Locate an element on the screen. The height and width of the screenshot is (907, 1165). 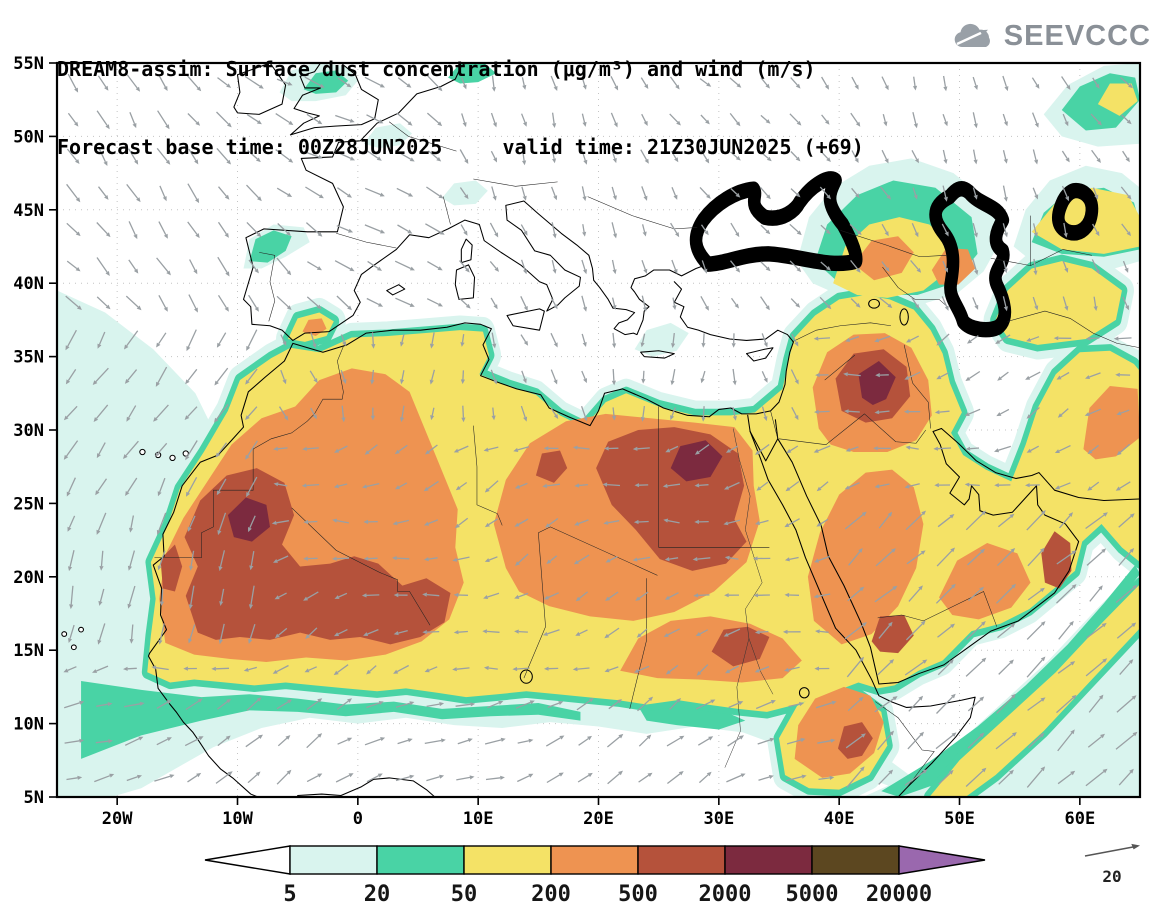
colorbar-segment-below-min is located at coordinates (247, 860).